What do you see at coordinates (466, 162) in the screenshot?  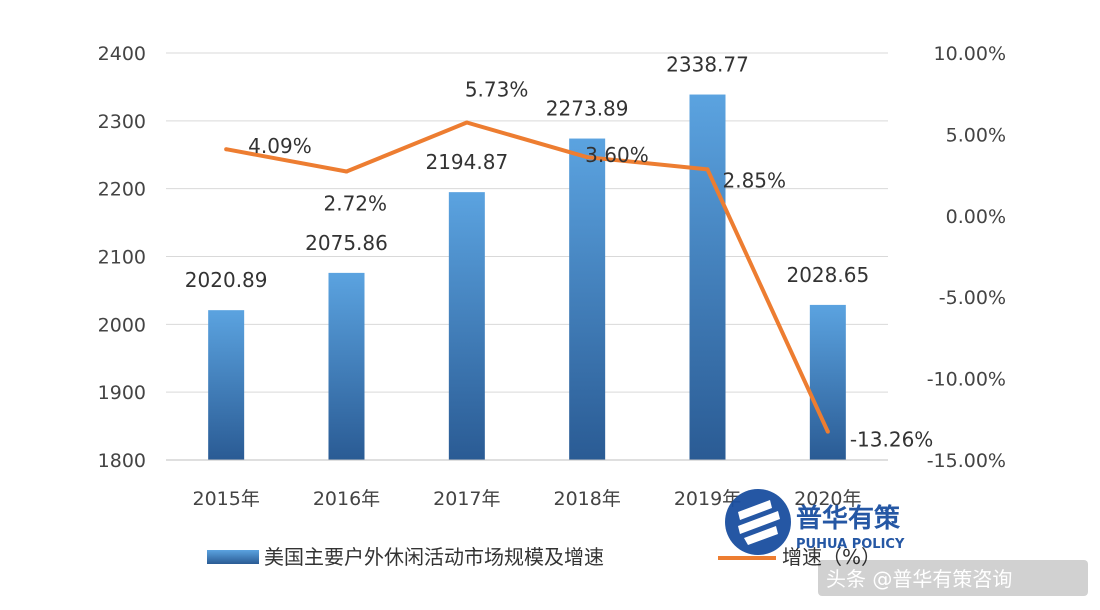 I see `bar-value-label: 2194.87` at bounding box center [466, 162].